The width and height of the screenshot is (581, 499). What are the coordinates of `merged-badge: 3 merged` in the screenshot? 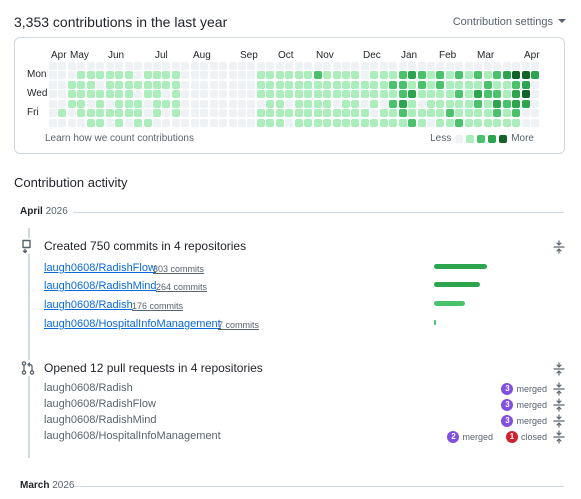 It's located at (524, 389).